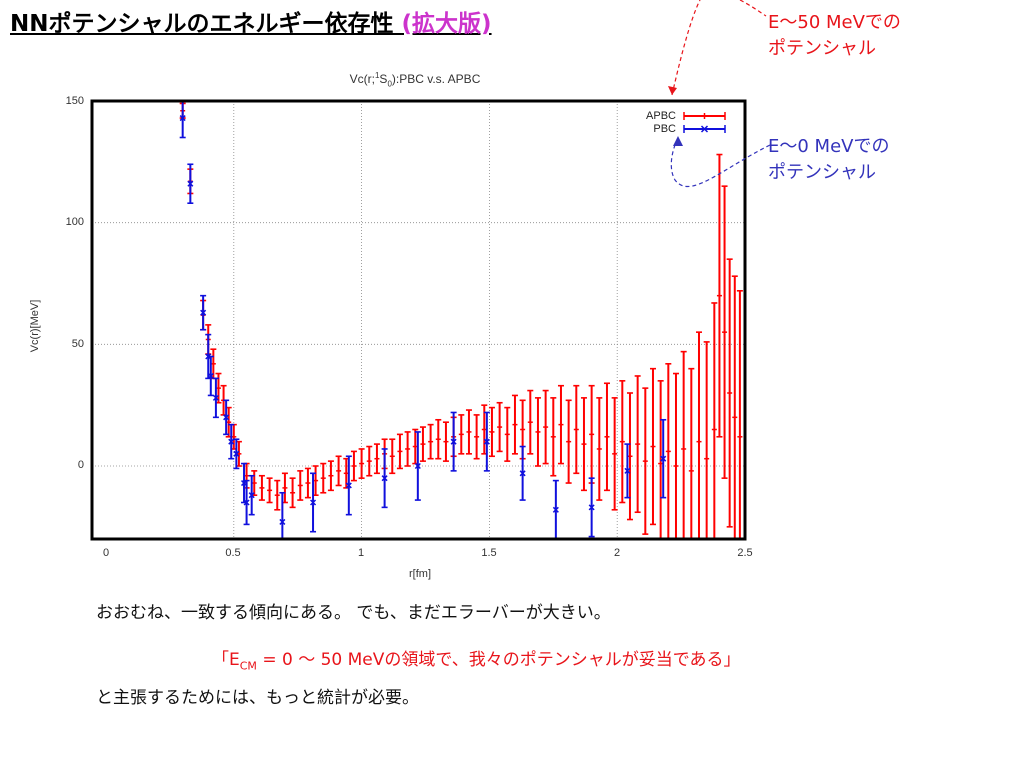  What do you see at coordinates (678, 141) in the screenshot?
I see `callout-pbc-arrowhead` at bounding box center [678, 141].